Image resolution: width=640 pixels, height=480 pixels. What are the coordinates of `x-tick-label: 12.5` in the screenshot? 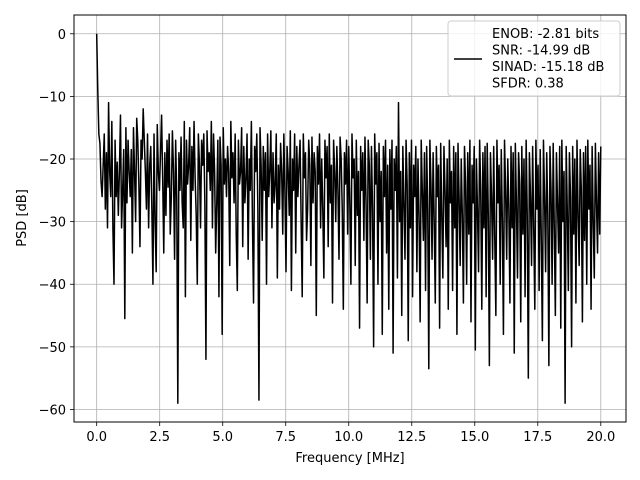 It's located at (411, 437).